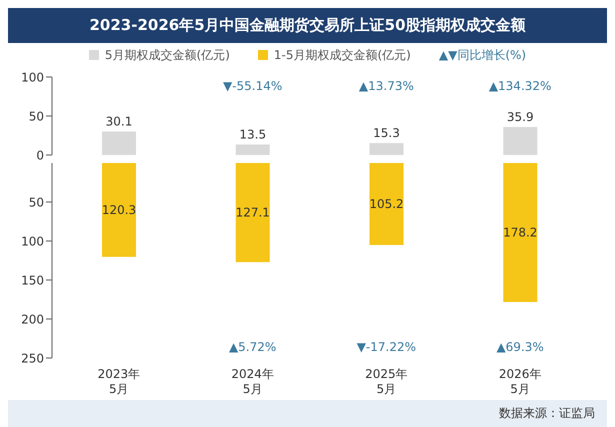 The image size is (615, 427). Describe the element at coordinates (32, 358) in the screenshot. I see `y-tick-label: 250` at that location.